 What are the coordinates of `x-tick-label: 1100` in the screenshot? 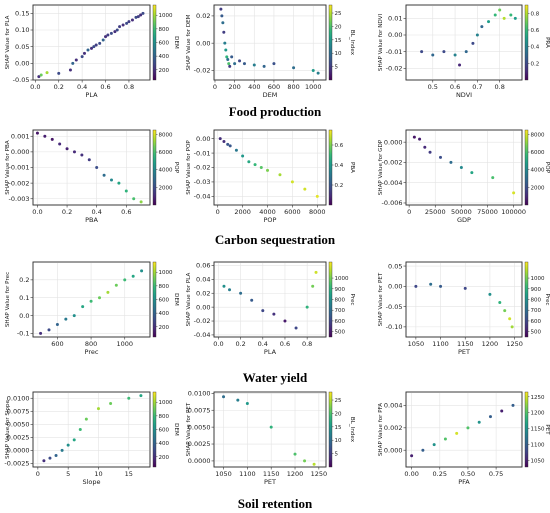 It's located at (247, 474).